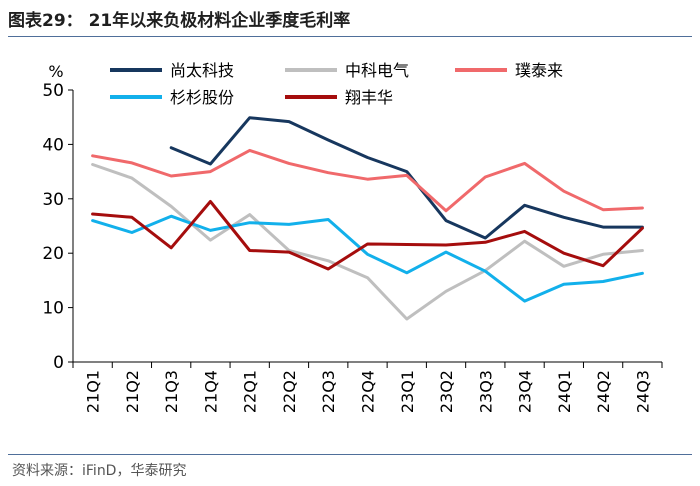  I want to click on chart-title: 图表29： 21年以来负极材料企业季度毛利率, so click(179, 21).